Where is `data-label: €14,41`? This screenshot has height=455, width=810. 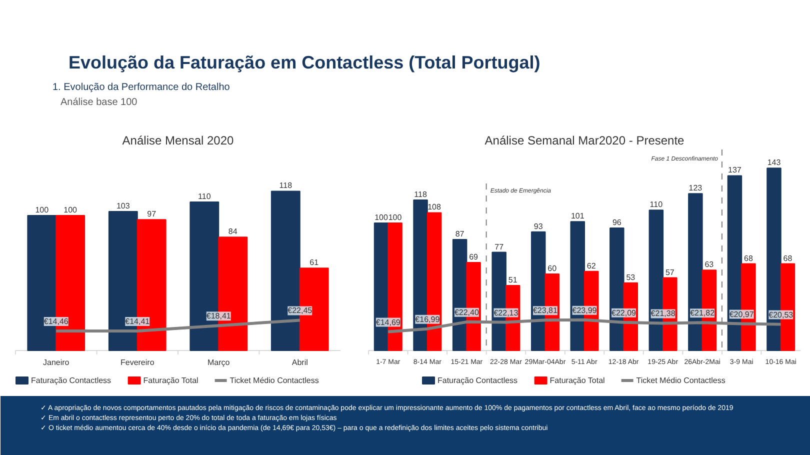 data-label: €14,41 is located at coordinates (137, 321).